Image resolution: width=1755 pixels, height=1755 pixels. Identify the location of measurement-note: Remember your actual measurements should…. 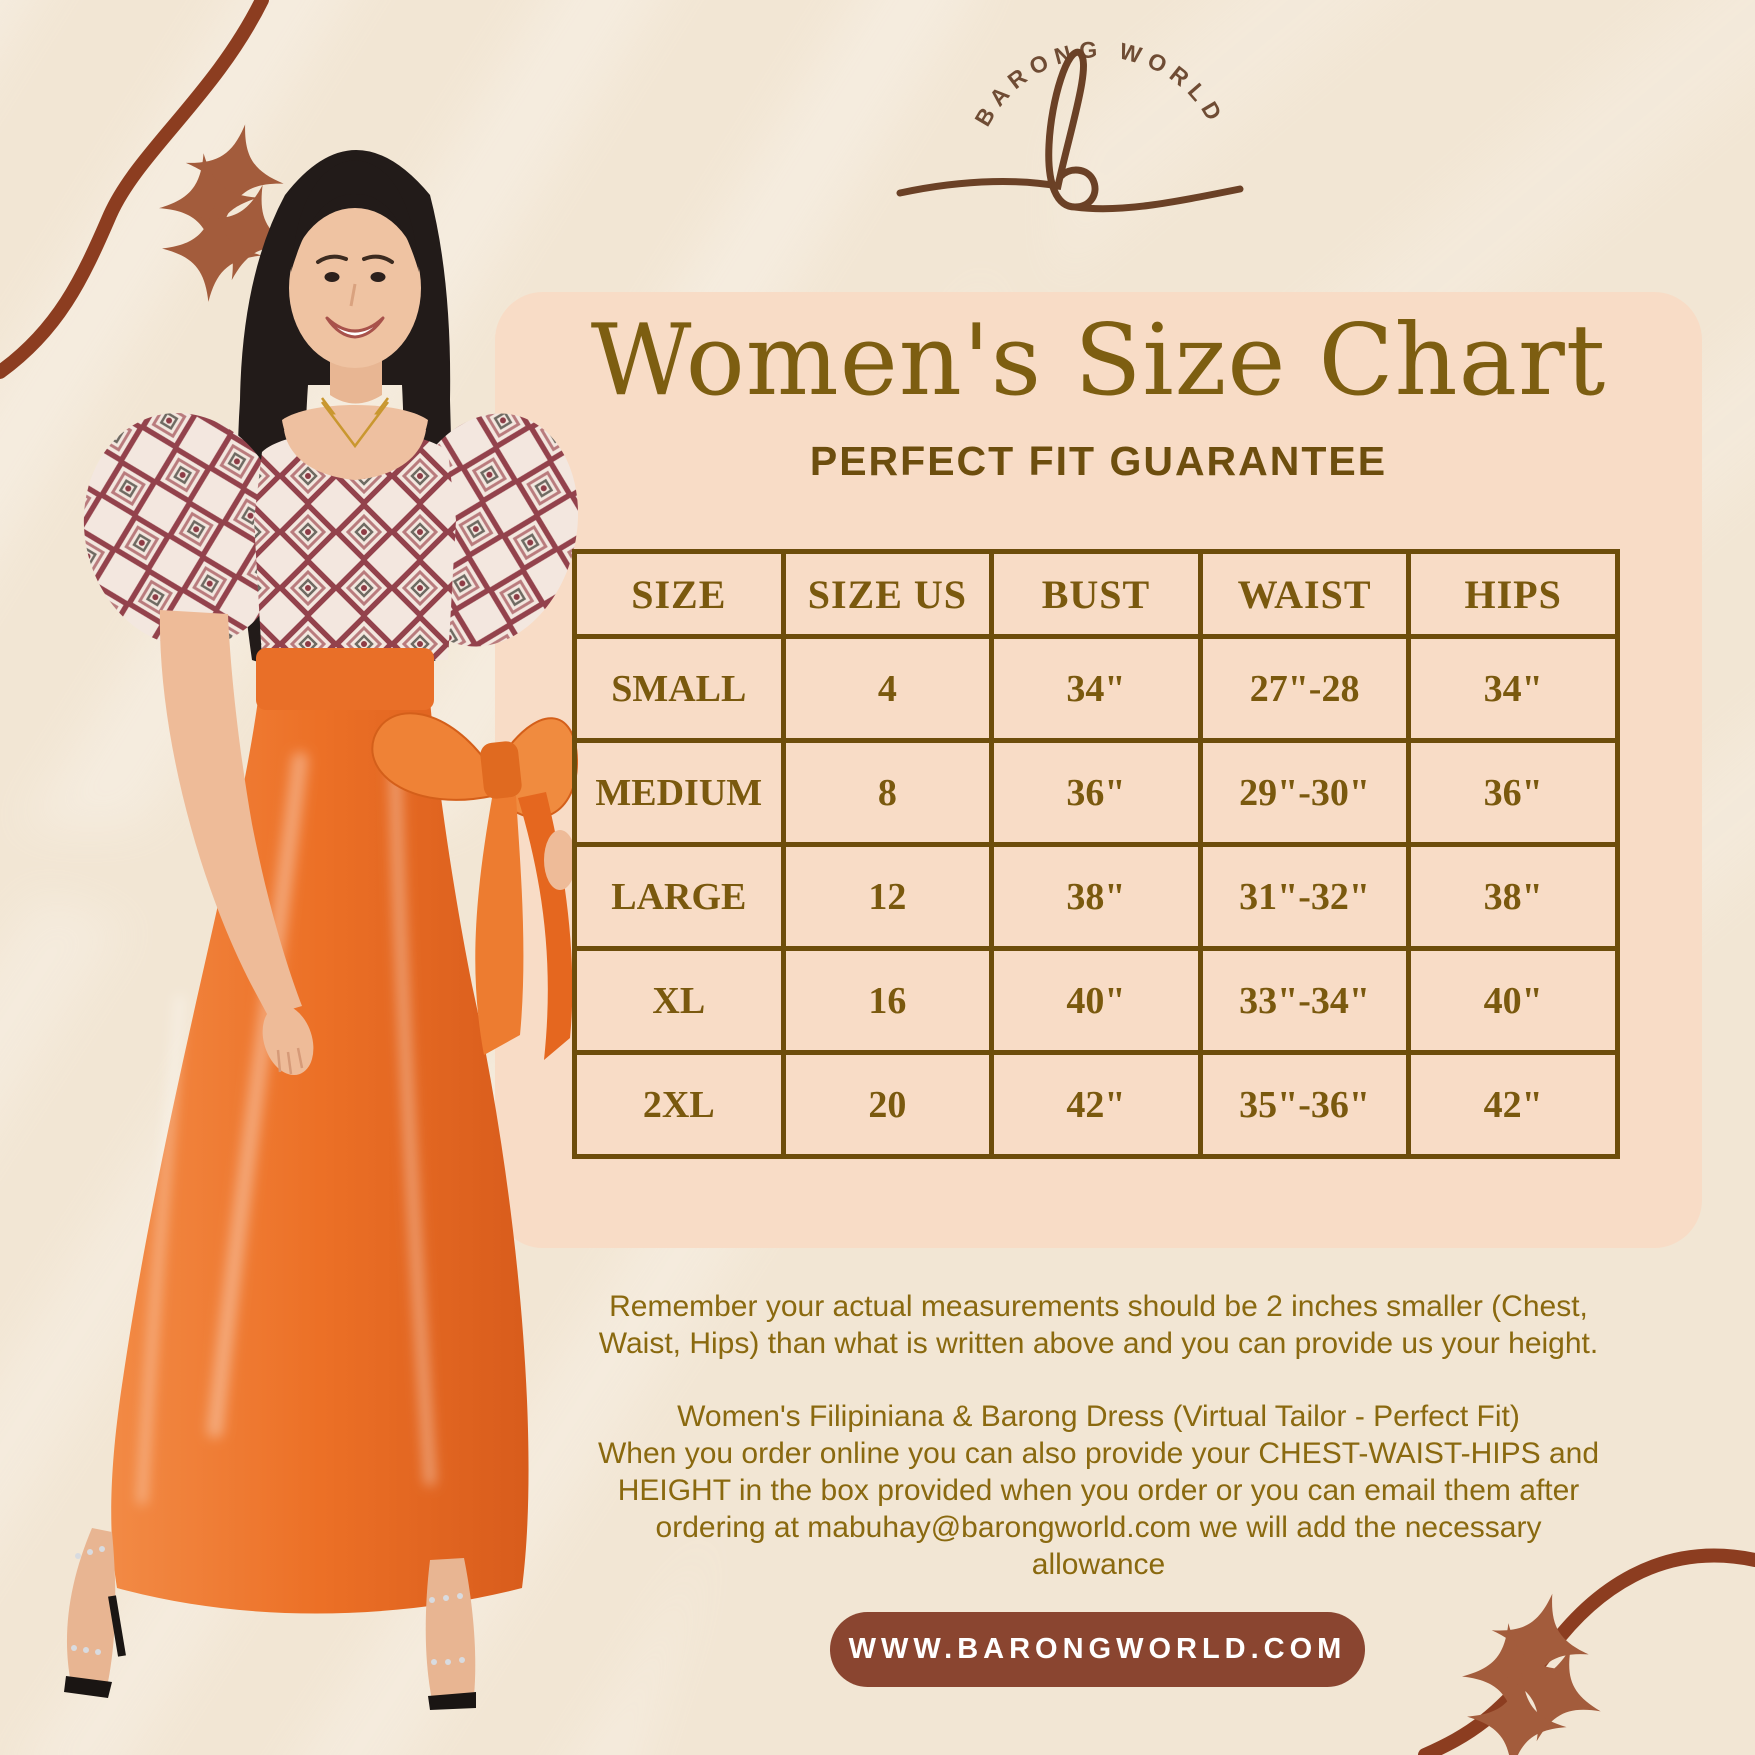
(1098, 1325).